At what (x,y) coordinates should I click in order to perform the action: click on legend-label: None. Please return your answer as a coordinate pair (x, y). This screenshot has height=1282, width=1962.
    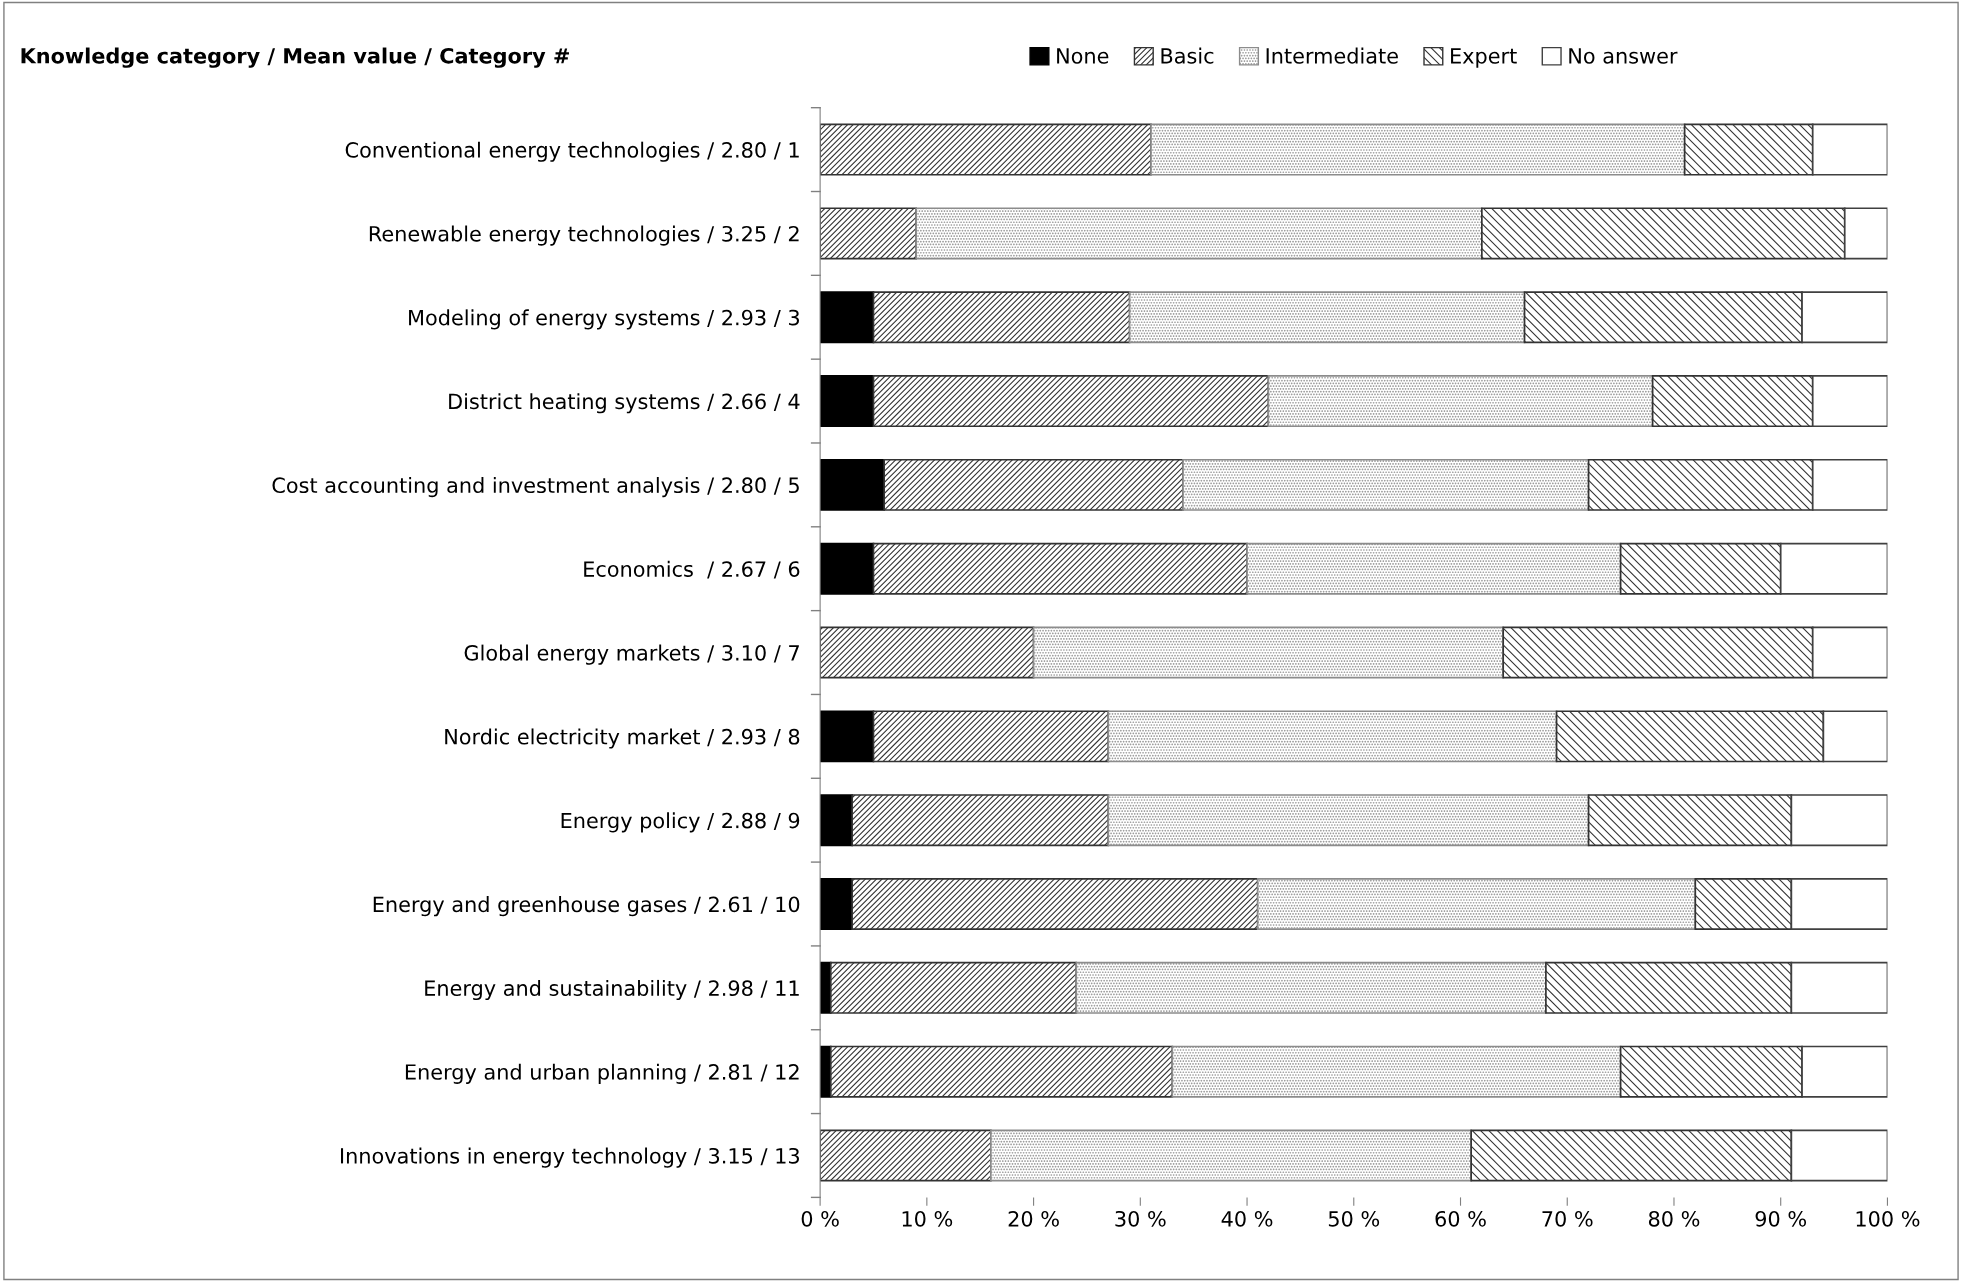
    Looking at the image, I should click on (1083, 56).